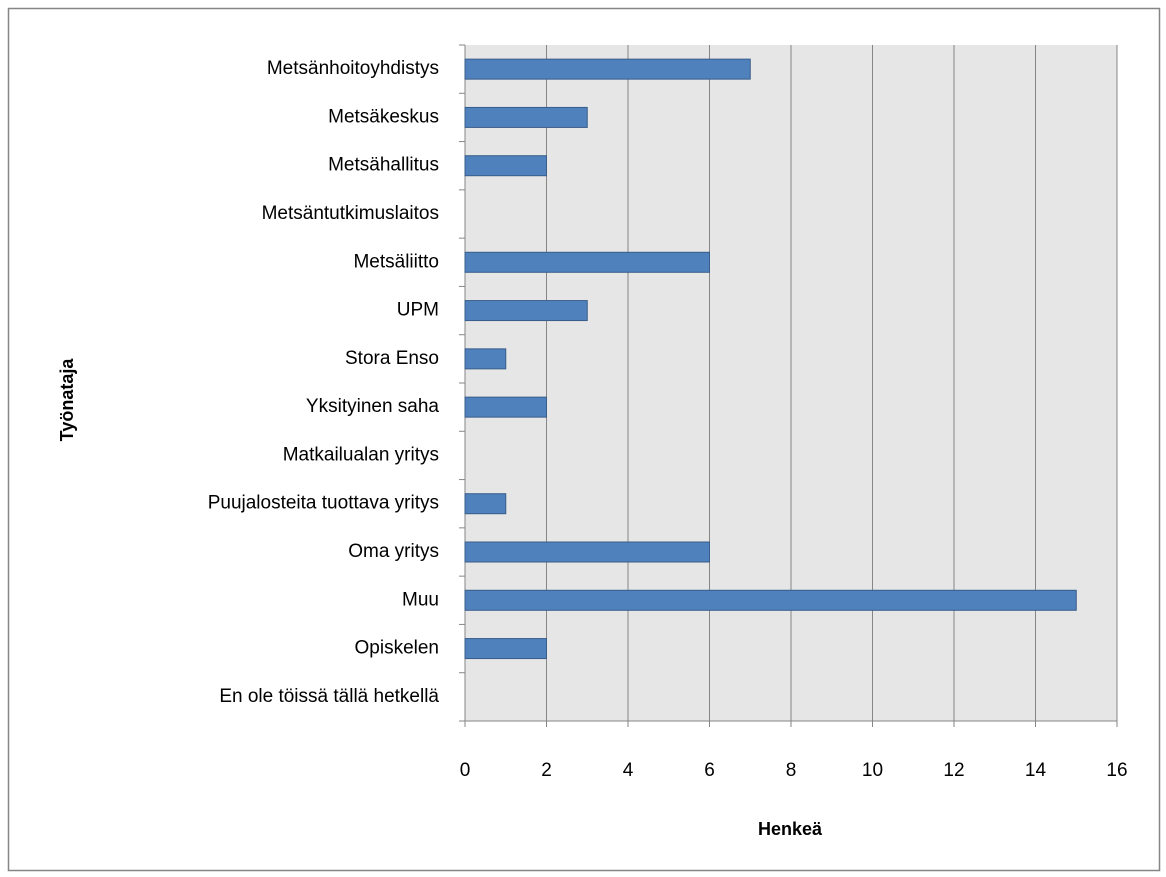 Image resolution: width=1166 pixels, height=877 pixels. What do you see at coordinates (353, 68) in the screenshot?
I see `y-tick-label: Metsänhoitoyhdistys` at bounding box center [353, 68].